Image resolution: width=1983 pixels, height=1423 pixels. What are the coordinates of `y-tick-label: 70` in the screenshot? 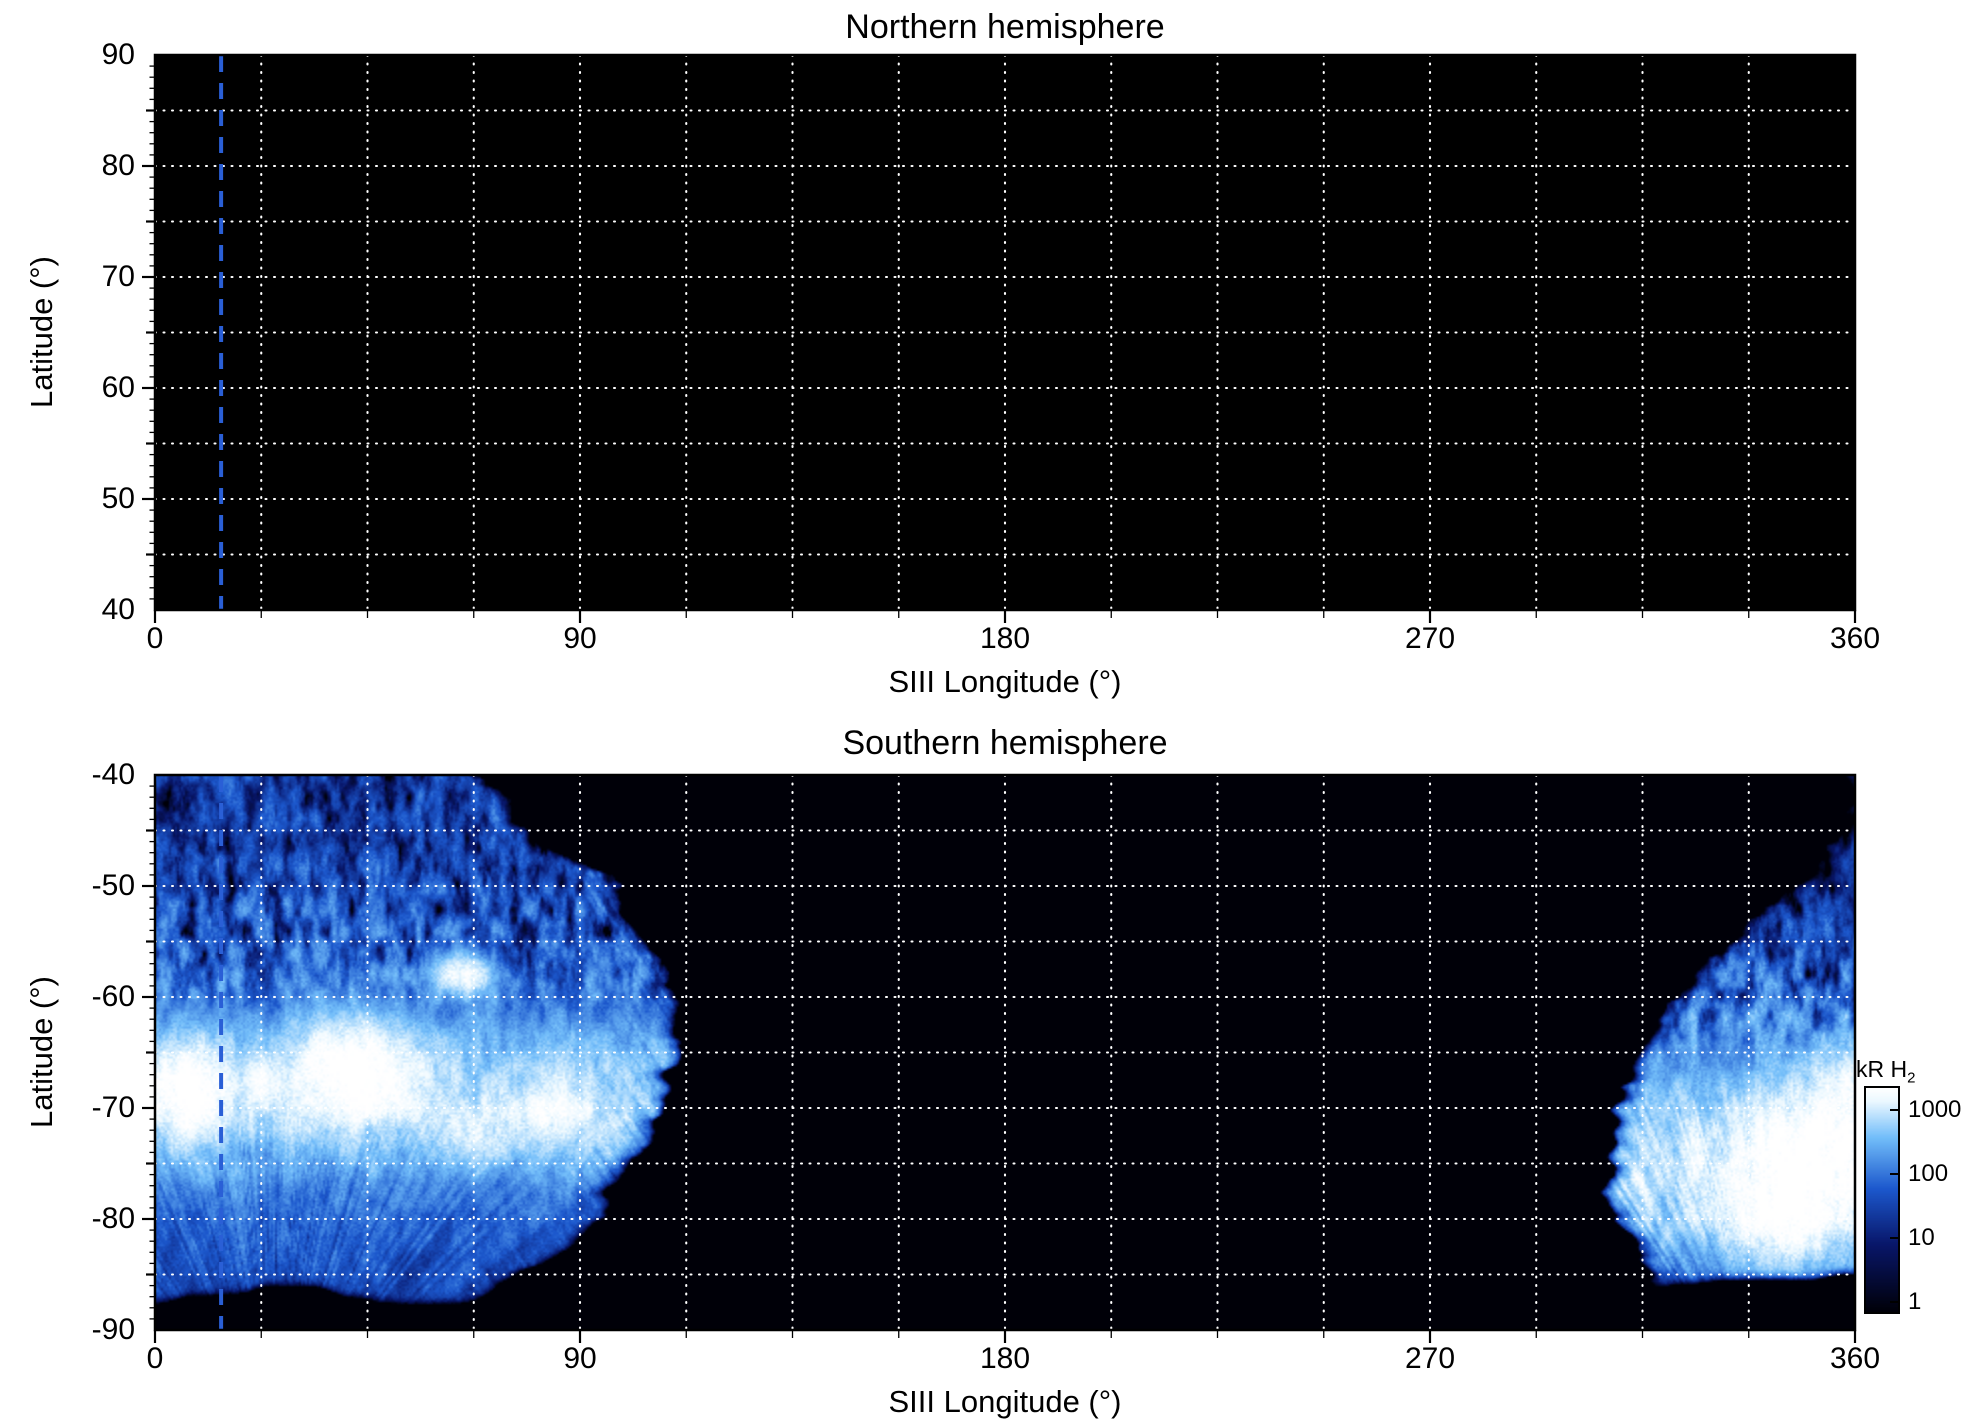 It's located at (118, 276).